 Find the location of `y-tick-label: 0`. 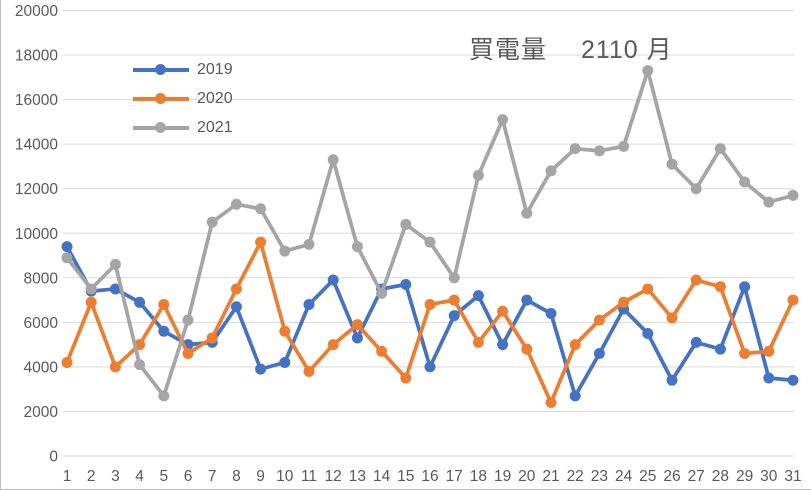

y-tick-label: 0 is located at coordinates (53, 457).